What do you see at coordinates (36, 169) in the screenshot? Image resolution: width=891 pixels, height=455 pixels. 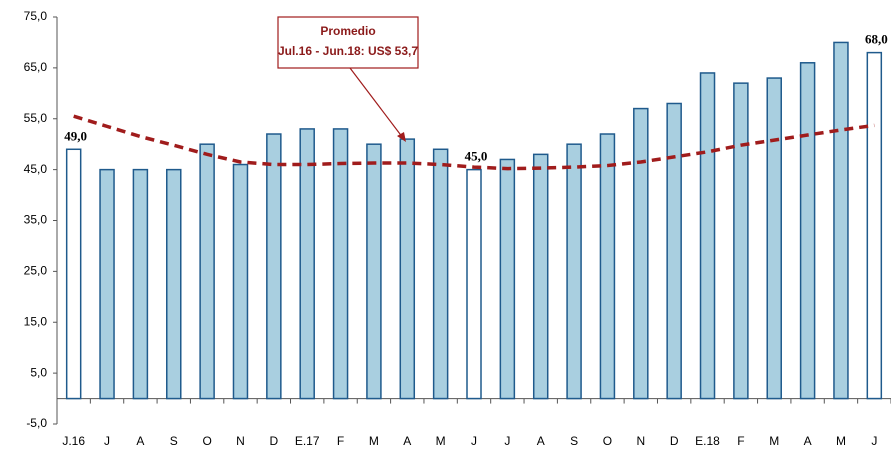 I see `y-tick-label: 45,0` at bounding box center [36, 169].